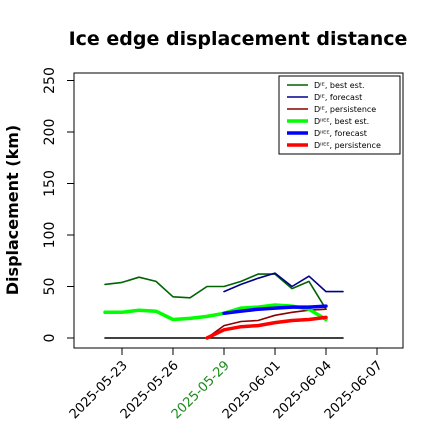  Describe the element at coordinates (238, 39) in the screenshot. I see `chart-title: Ice edge displacement distance` at that location.